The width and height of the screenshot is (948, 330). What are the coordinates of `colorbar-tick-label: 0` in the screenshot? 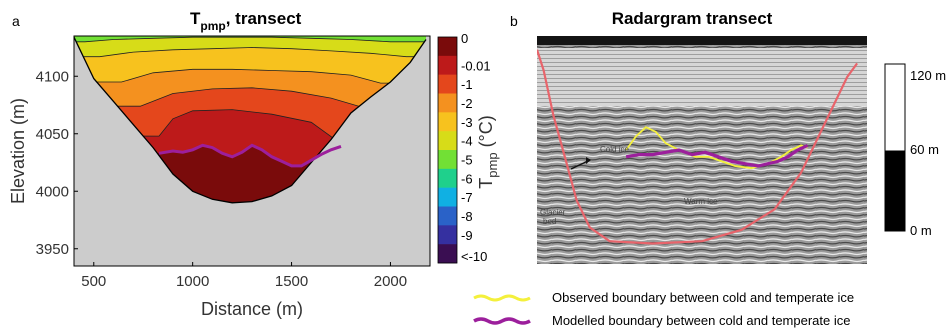 It's located at (464, 38).